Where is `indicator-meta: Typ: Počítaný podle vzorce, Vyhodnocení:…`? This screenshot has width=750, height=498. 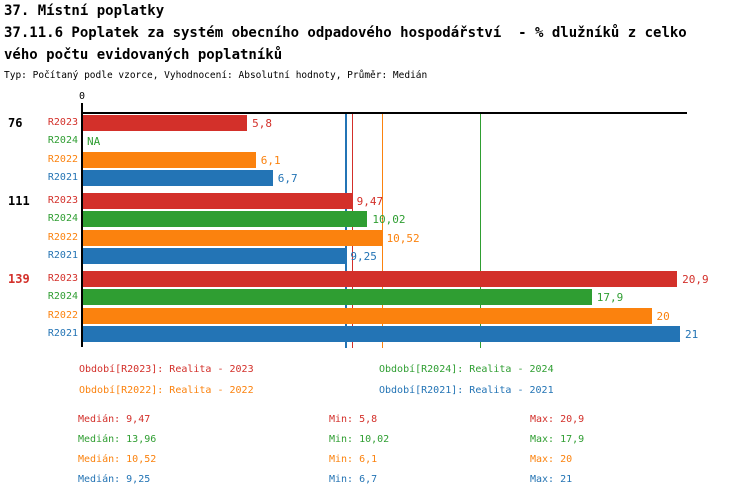 indicator-meta: Typ: Počítaný podle vzorce, Vyhodnocení:… is located at coordinates (216, 75).